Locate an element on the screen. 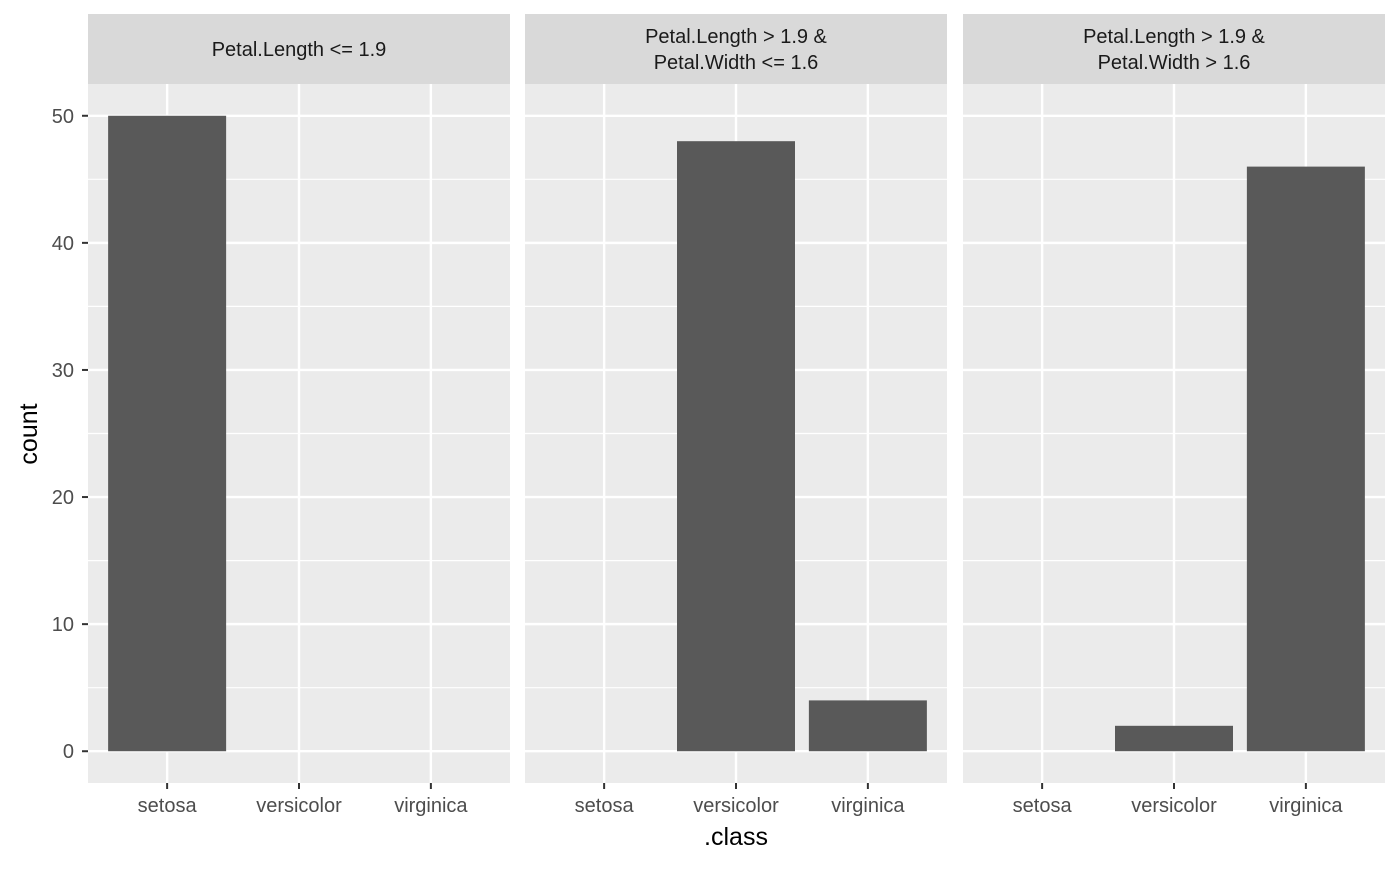  y-tick-label: 0 is located at coordinates (68, 752).